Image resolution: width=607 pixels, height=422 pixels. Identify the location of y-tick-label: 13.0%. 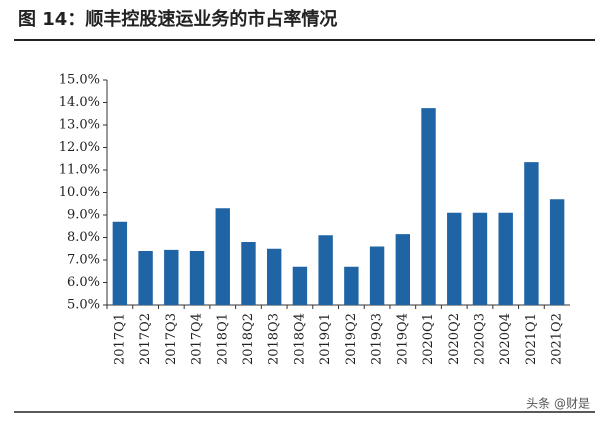
(79, 125).